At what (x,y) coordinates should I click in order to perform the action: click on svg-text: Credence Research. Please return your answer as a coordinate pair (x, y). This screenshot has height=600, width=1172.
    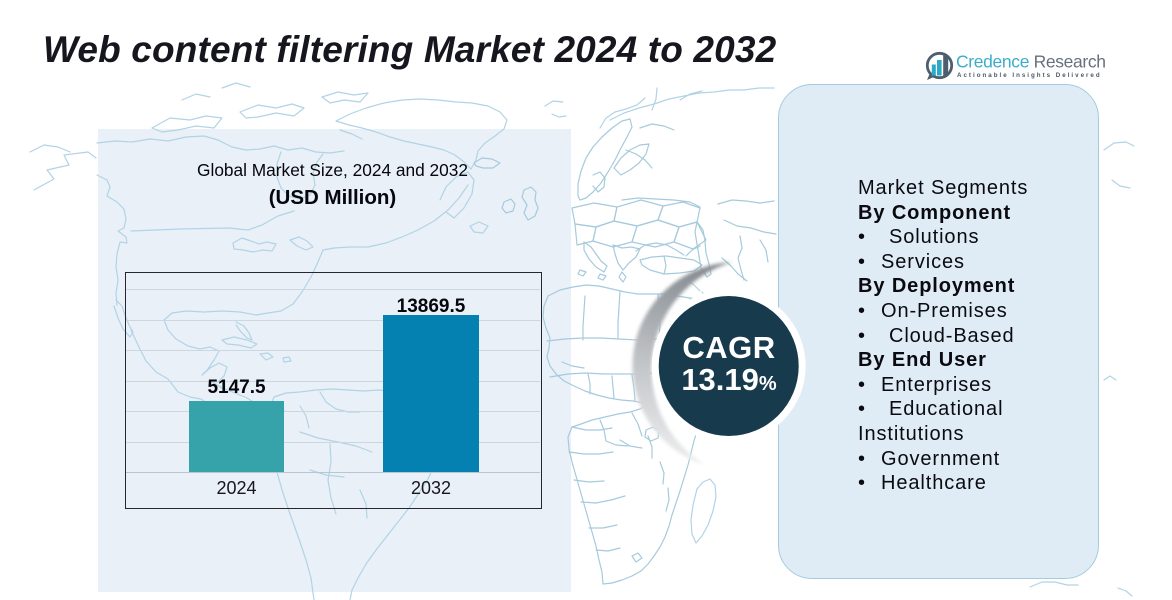
    Looking at the image, I should click on (1031, 62).